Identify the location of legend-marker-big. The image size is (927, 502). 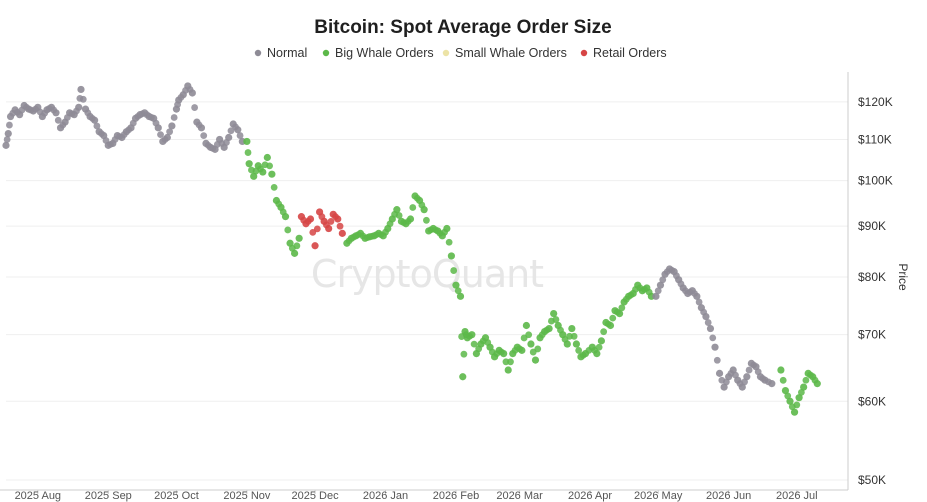
(326, 53).